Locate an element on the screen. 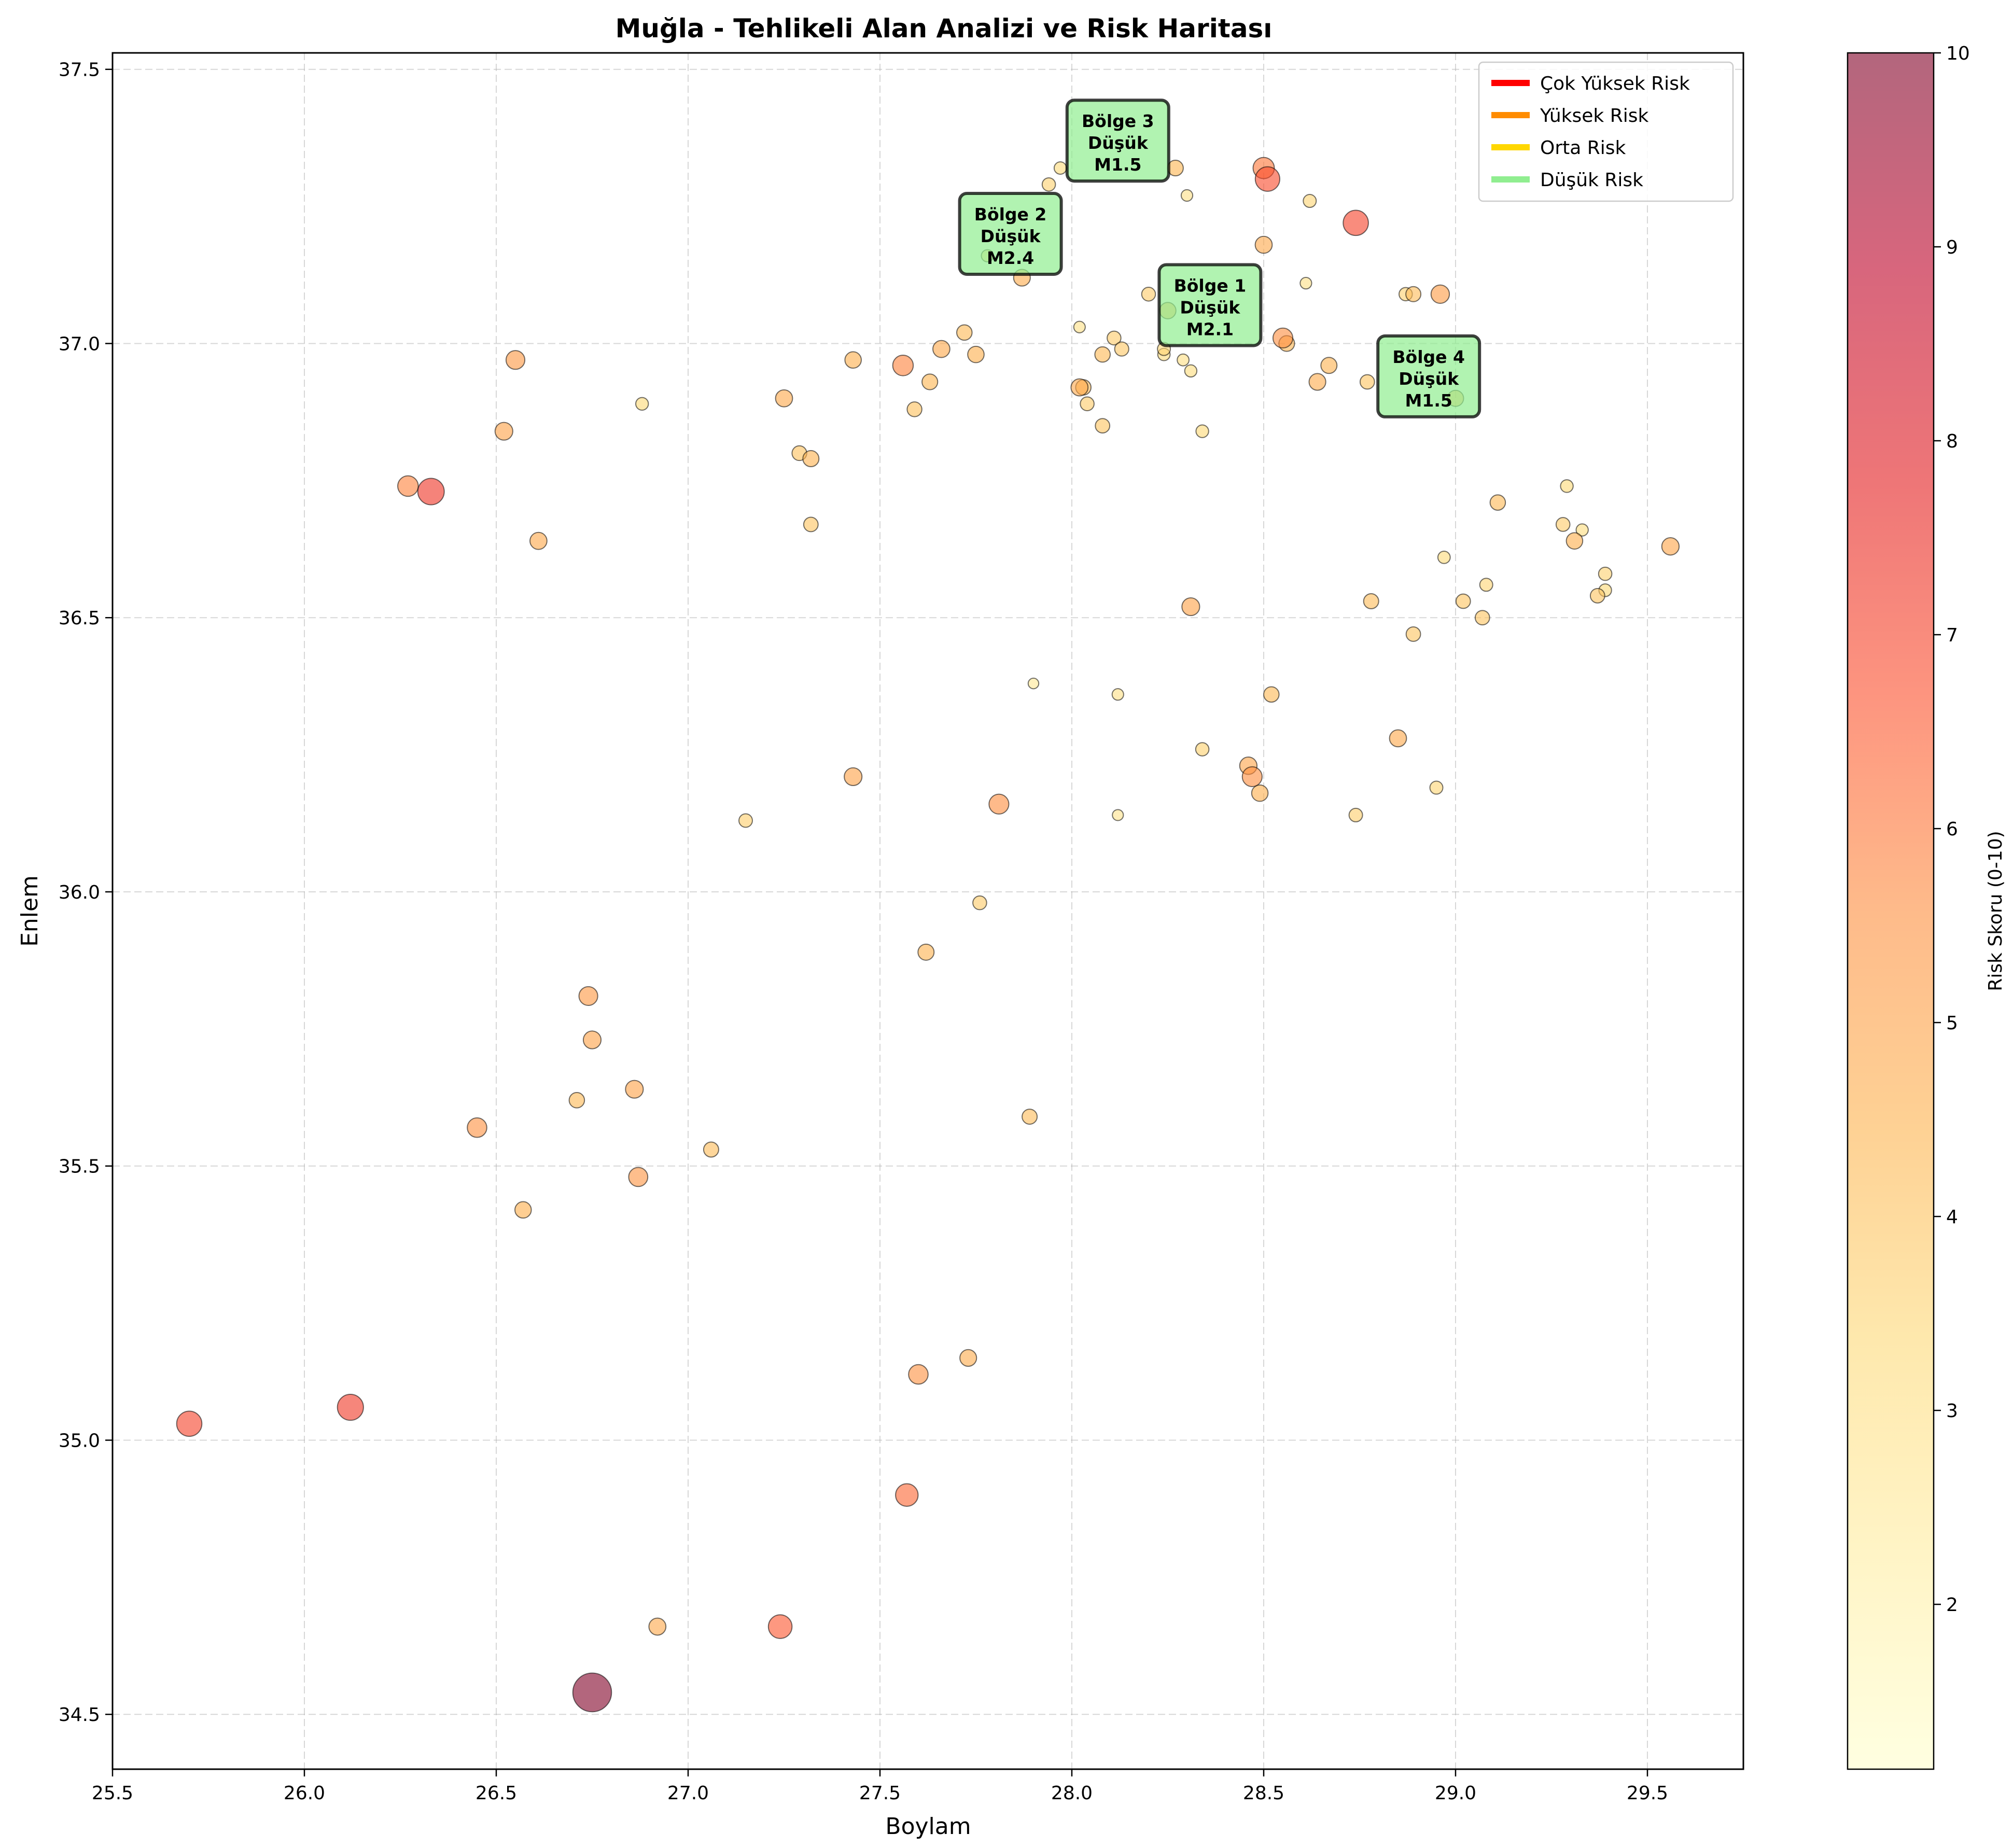 This screenshot has height=1848, width=2013. x-axis-ticks: 25.5 26.0 26.5 27.0 27.5 28.0 28.5 29.0 29.5 is located at coordinates (880, 1786).